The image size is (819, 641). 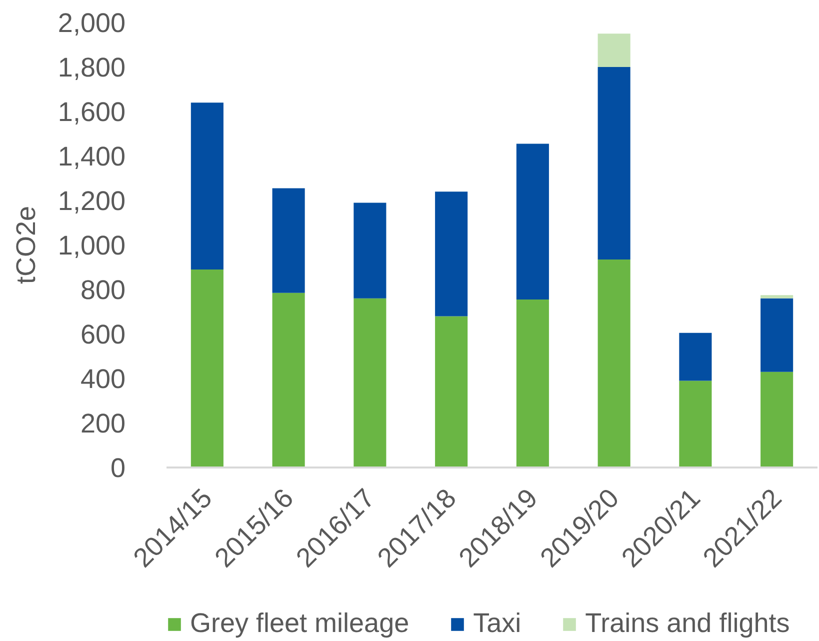 I want to click on y-tick-label: 1,800, so click(x=92, y=67).